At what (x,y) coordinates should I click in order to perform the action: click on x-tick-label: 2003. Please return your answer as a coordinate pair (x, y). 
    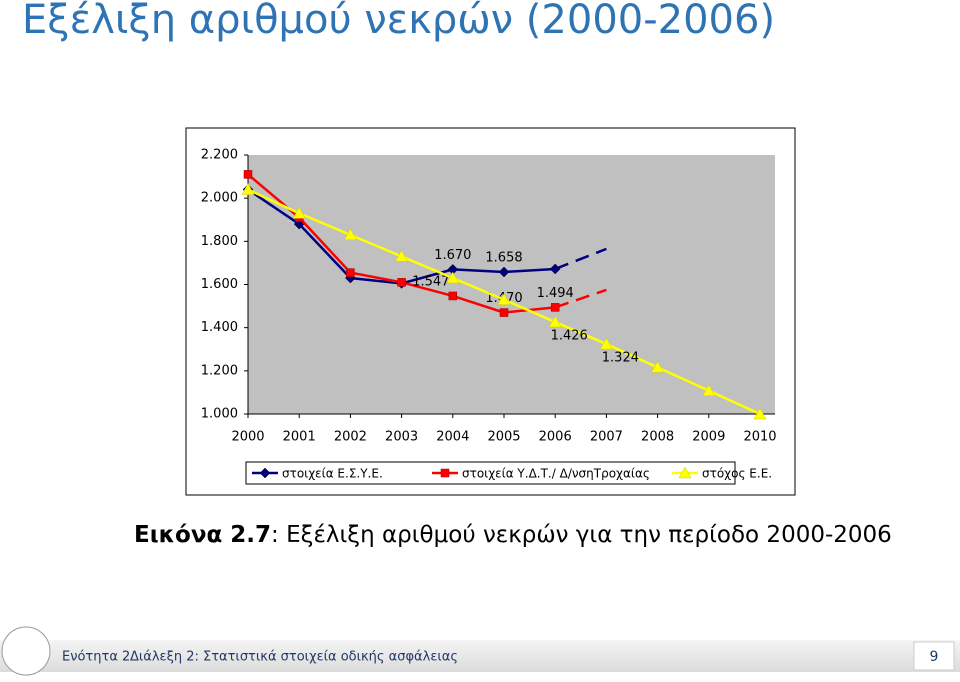
    Looking at the image, I should click on (401, 437).